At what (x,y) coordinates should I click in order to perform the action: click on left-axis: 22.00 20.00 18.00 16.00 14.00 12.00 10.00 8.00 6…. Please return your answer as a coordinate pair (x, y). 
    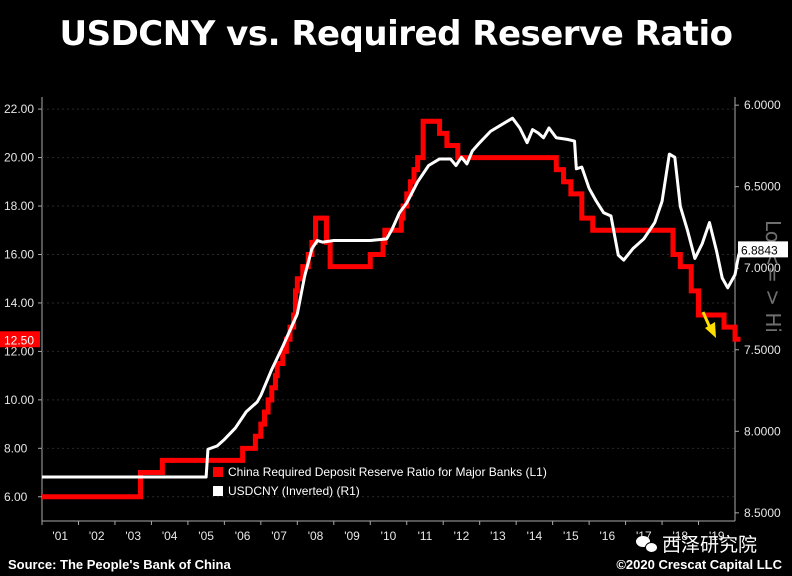
    Looking at the image, I should click on (23, 303).